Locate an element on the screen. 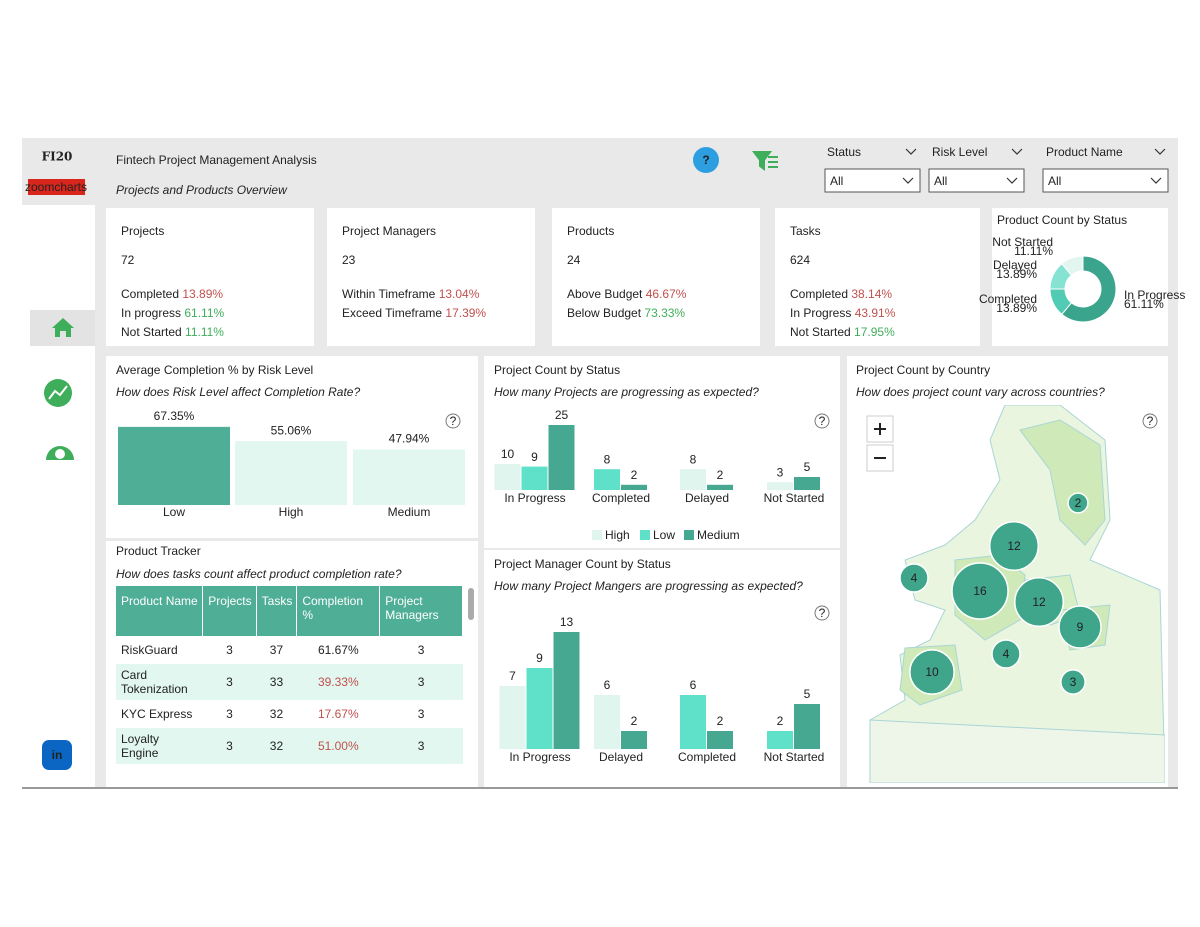 This screenshot has width=1200, height=927. data-label: 67.35% is located at coordinates (174, 416).